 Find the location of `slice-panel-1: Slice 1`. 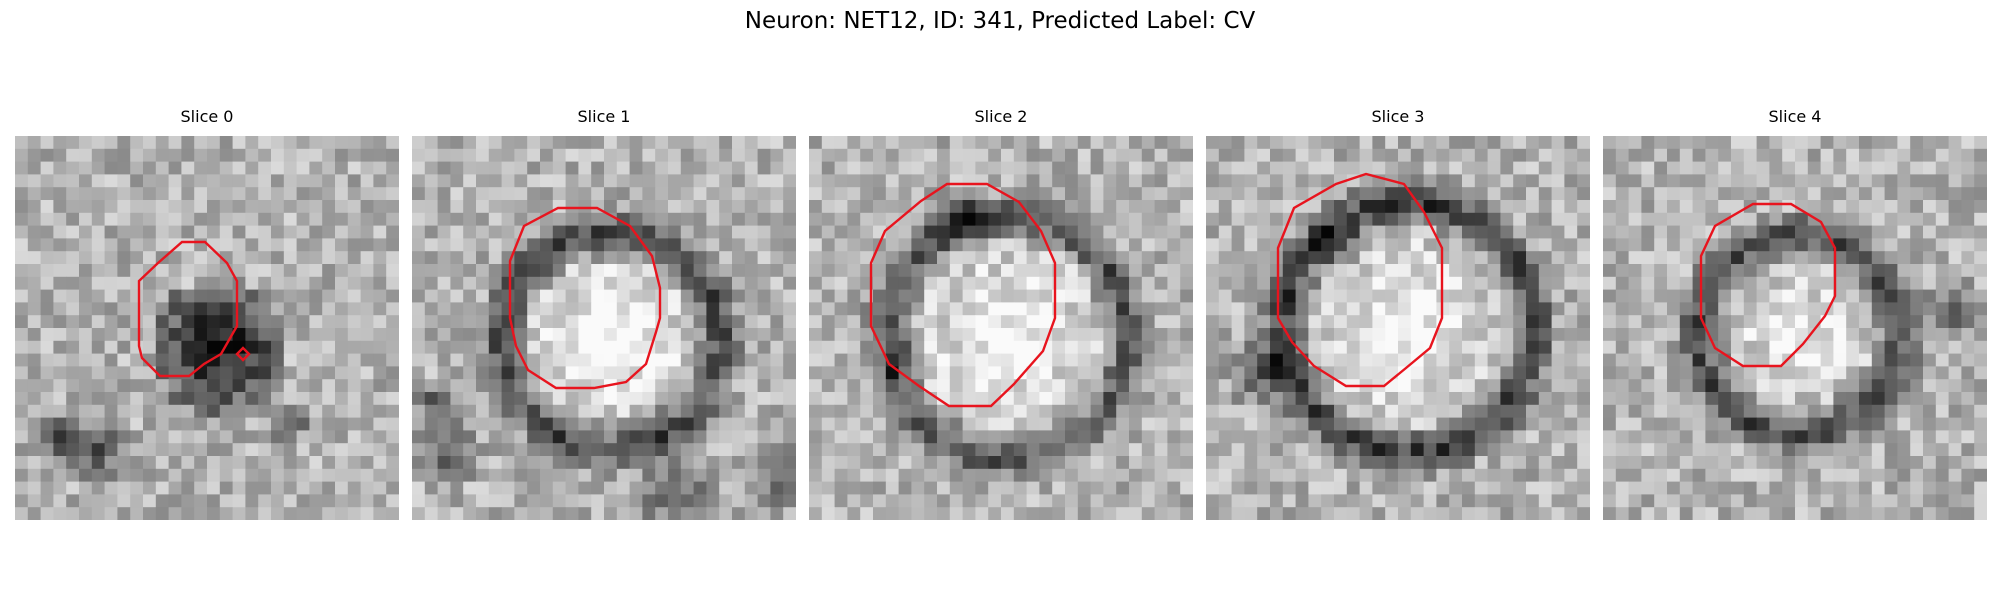

slice-panel-1: Slice 1 is located at coordinates (604, 313).